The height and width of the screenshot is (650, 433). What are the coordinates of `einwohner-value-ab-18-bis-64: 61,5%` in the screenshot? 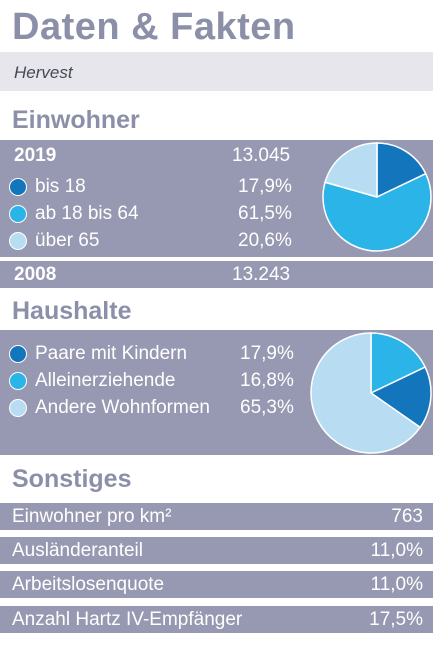 It's located at (265, 213).